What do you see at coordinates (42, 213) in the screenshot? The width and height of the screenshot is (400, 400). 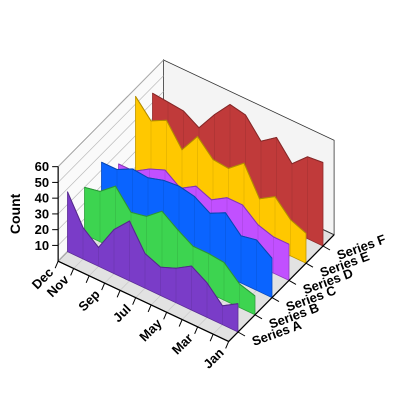 I see `y-tick-label: 30` at bounding box center [42, 213].